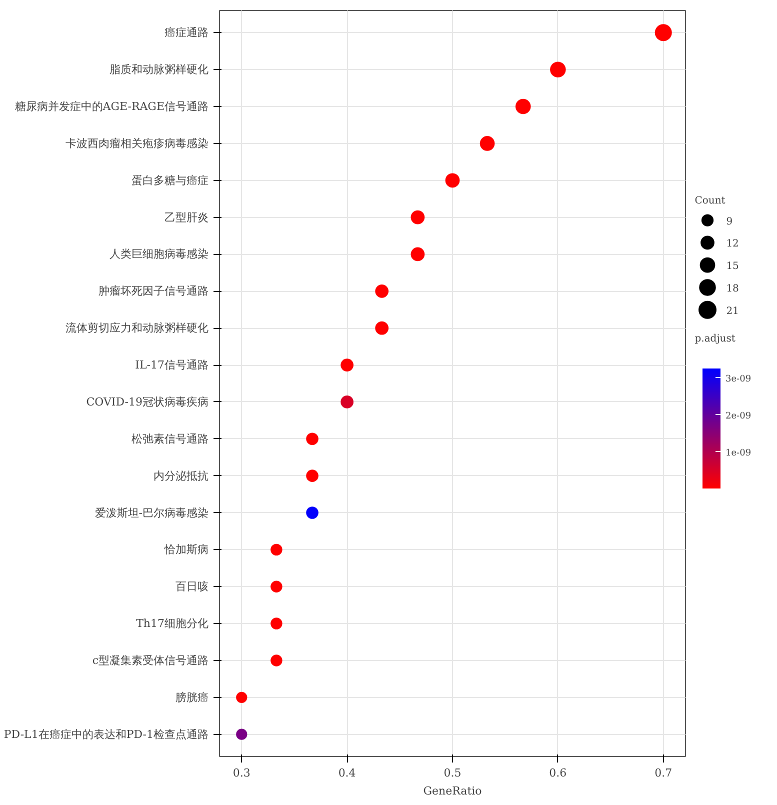 This screenshot has height=805, width=777. I want to click on y-tick-label: 癌症通路, so click(186, 33).